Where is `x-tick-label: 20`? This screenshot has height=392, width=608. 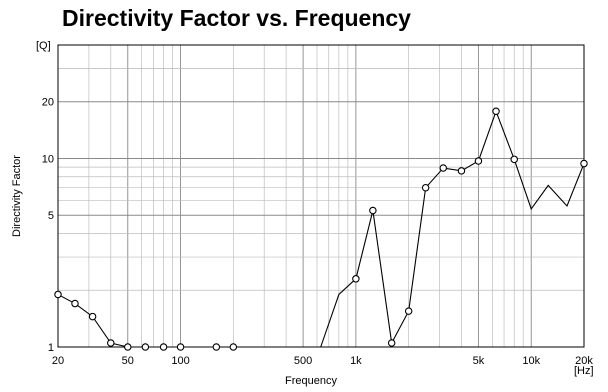
x-tick-label: 20 is located at coordinates (58, 361).